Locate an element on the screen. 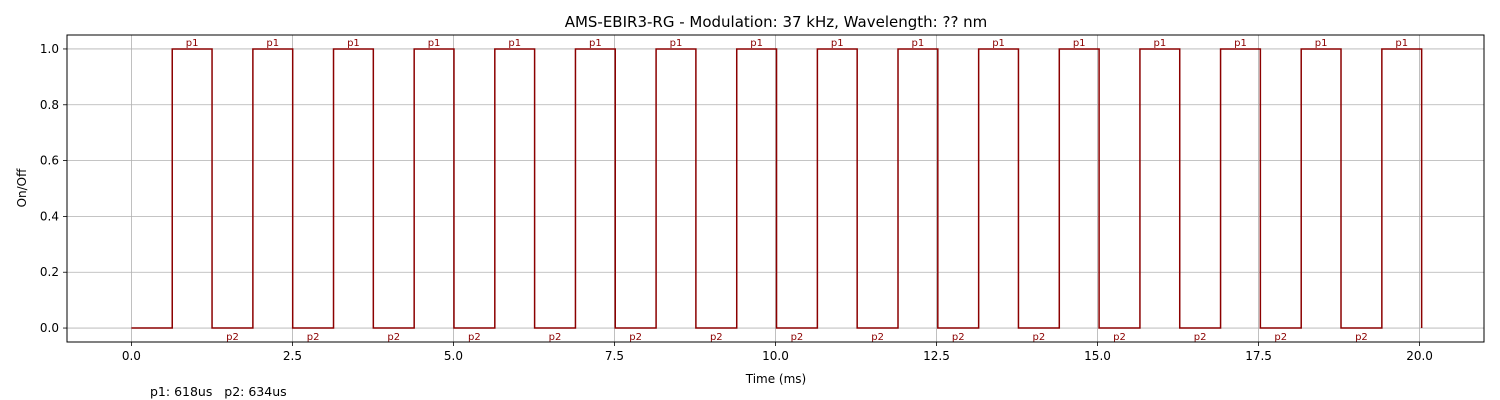 The image size is (1500, 400). y-tick-label: 0.0 is located at coordinates (49, 328).